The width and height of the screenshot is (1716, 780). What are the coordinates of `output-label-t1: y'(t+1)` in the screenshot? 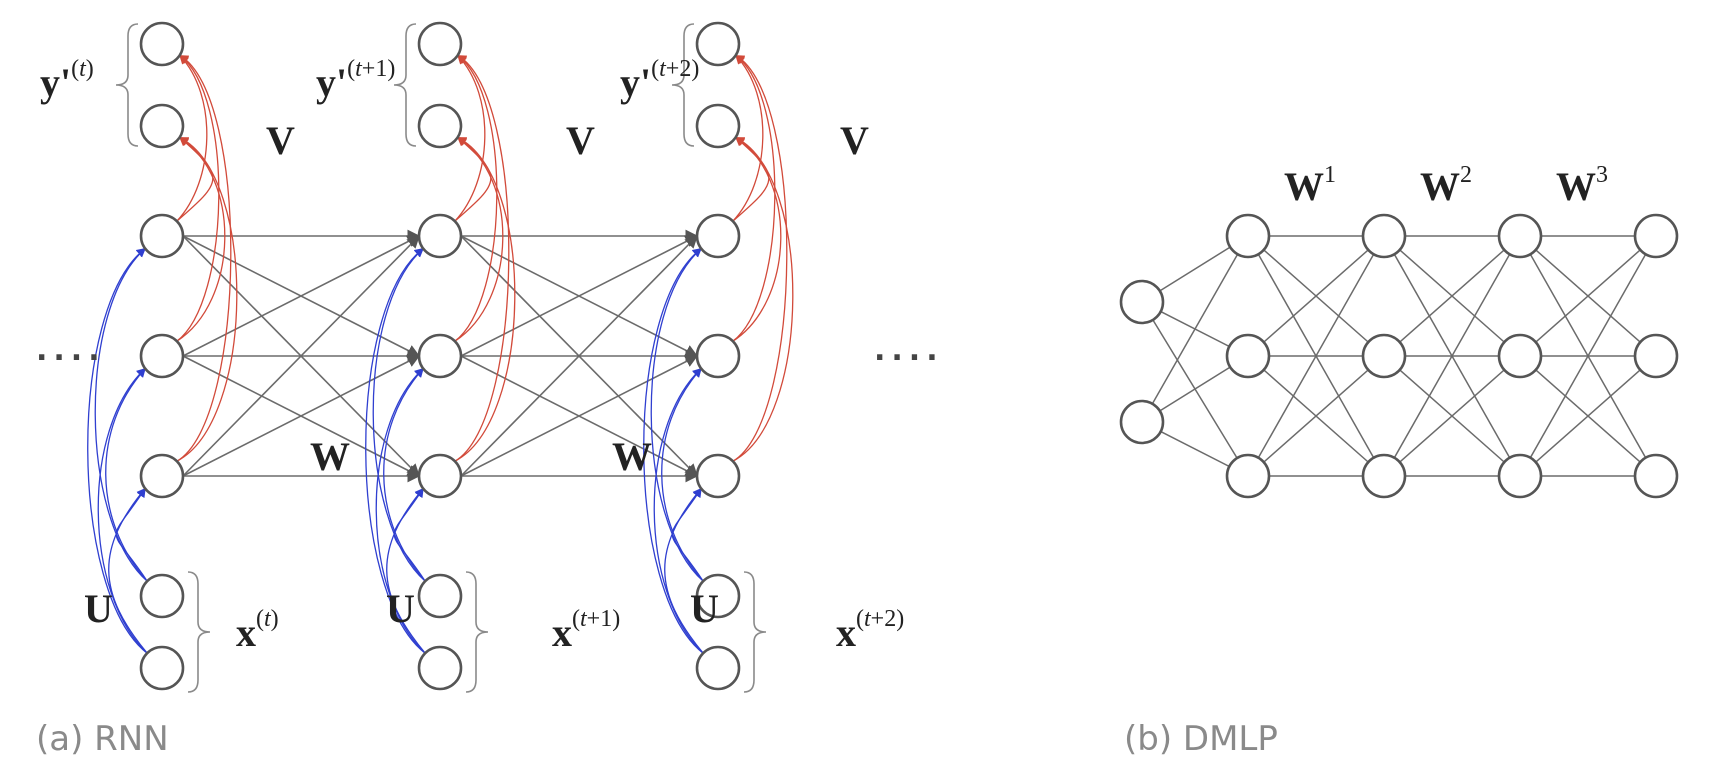 It's located at (355, 80).